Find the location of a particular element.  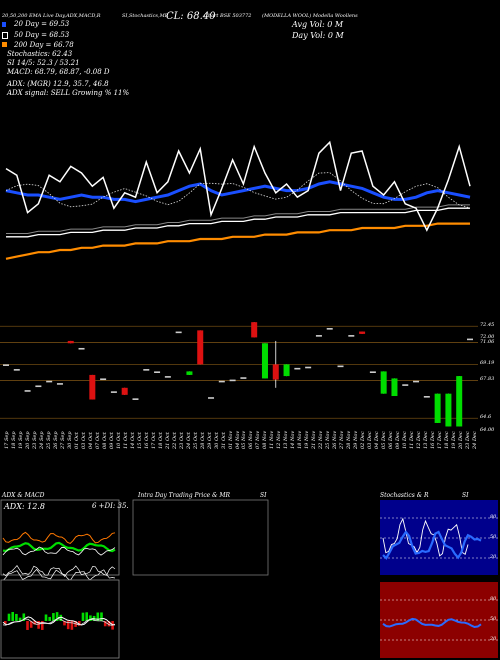

date-axis-label: 16 Dec is located at coordinates (433, 440).